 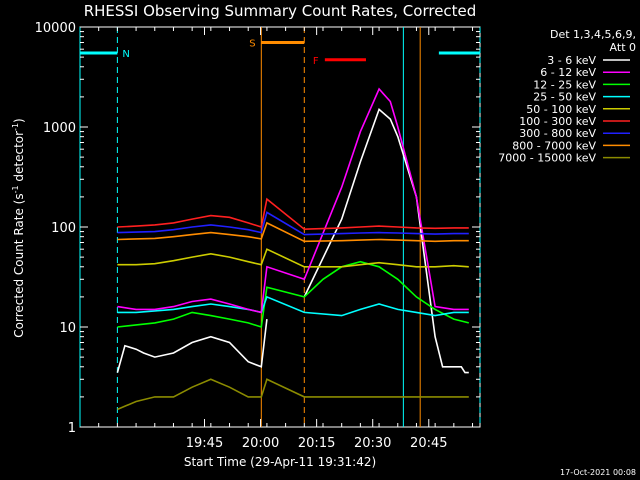 I want to click on y-axis-label-close: ), so click(x=19, y=120).